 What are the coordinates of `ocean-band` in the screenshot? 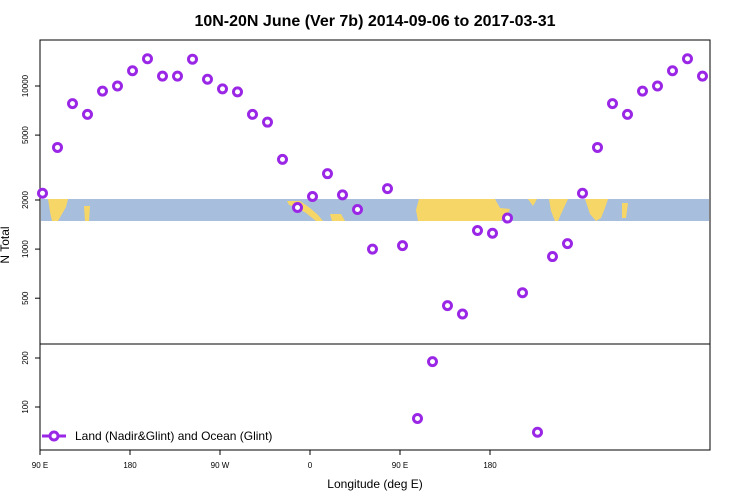 It's located at (375, 210).